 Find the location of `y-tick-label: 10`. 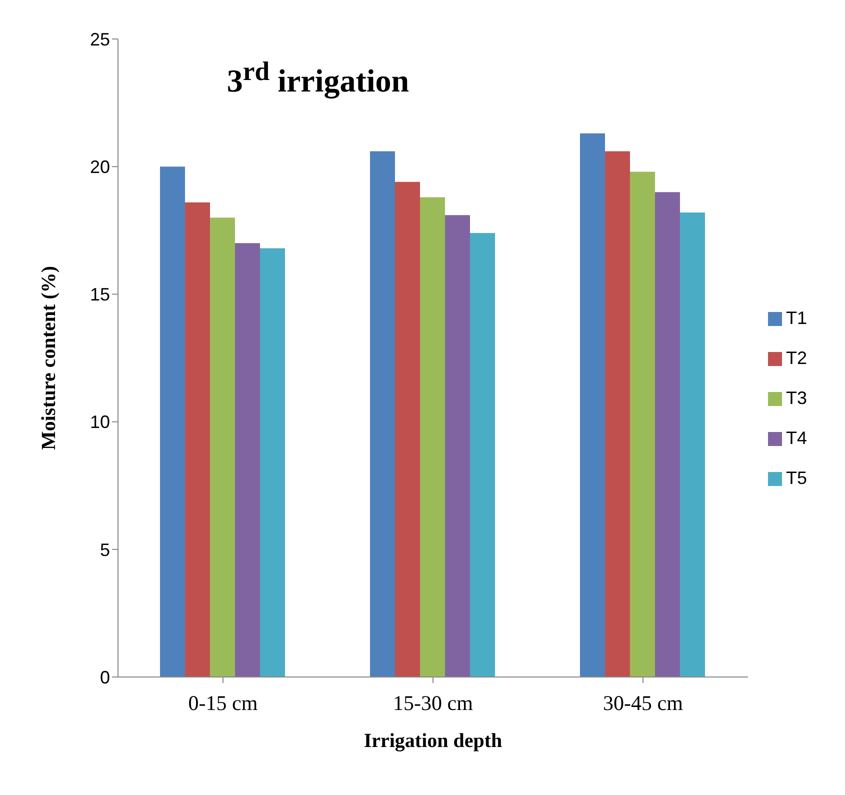

y-tick-label: 10 is located at coordinates (100, 422).